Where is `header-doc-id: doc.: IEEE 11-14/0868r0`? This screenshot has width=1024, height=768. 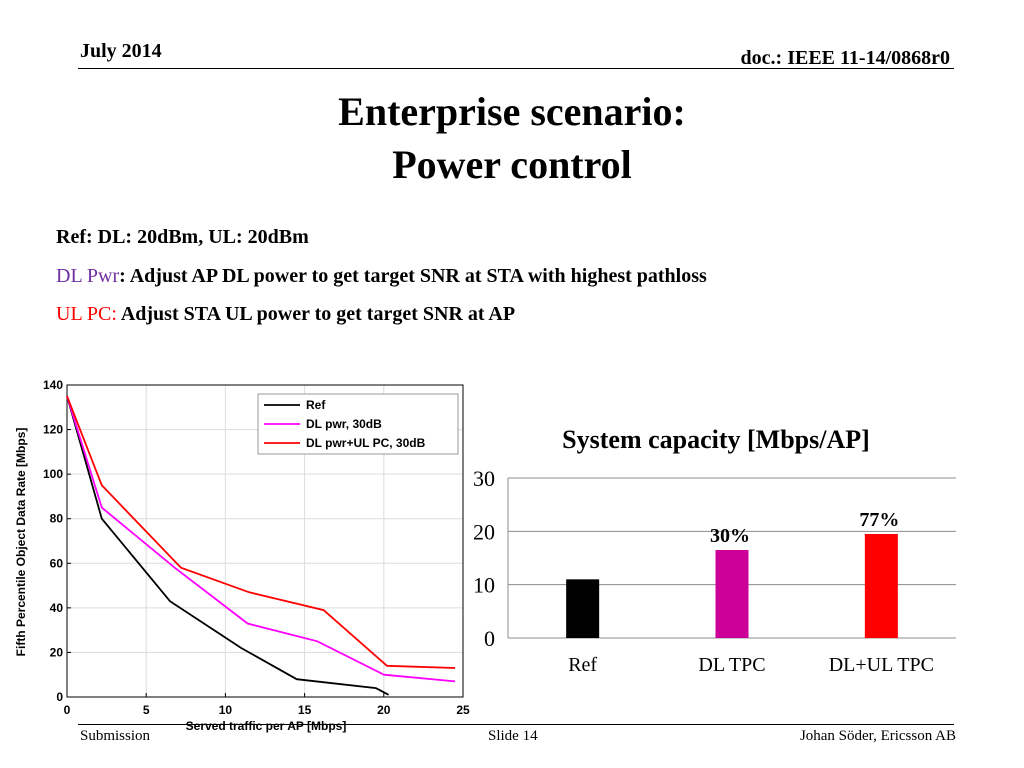 header-doc-id: doc.: IEEE 11-14/0868r0 is located at coordinates (845, 58).